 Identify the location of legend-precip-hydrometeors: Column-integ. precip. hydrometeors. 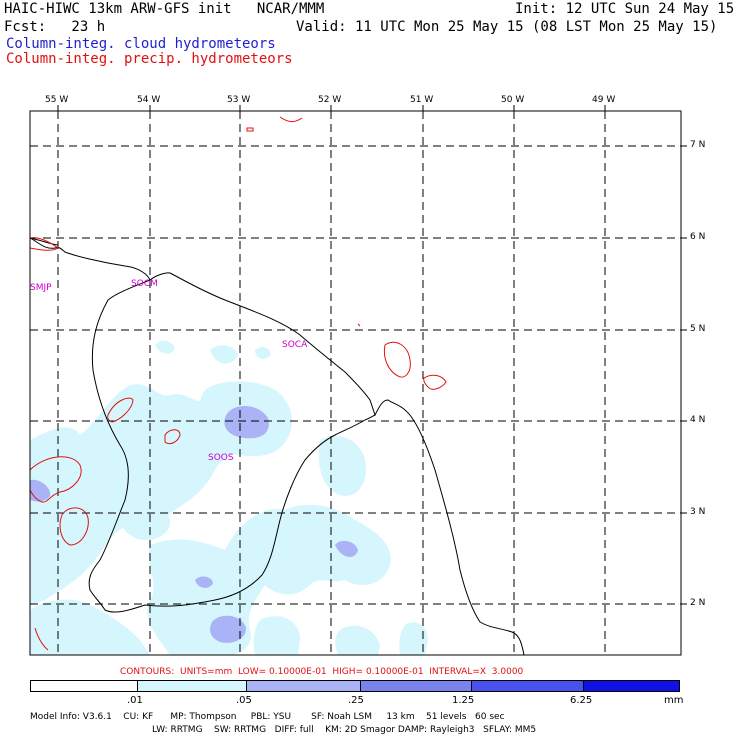
(149, 59).